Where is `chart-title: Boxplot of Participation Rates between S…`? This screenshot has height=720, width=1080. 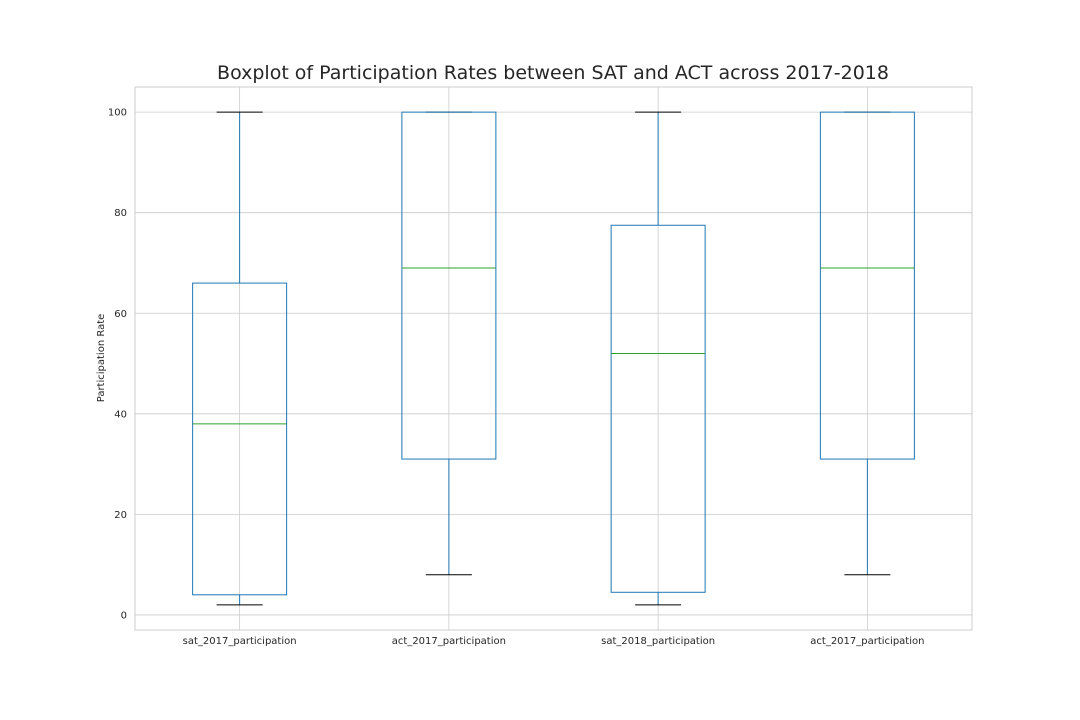 chart-title: Boxplot of Participation Rates between S… is located at coordinates (553, 73).